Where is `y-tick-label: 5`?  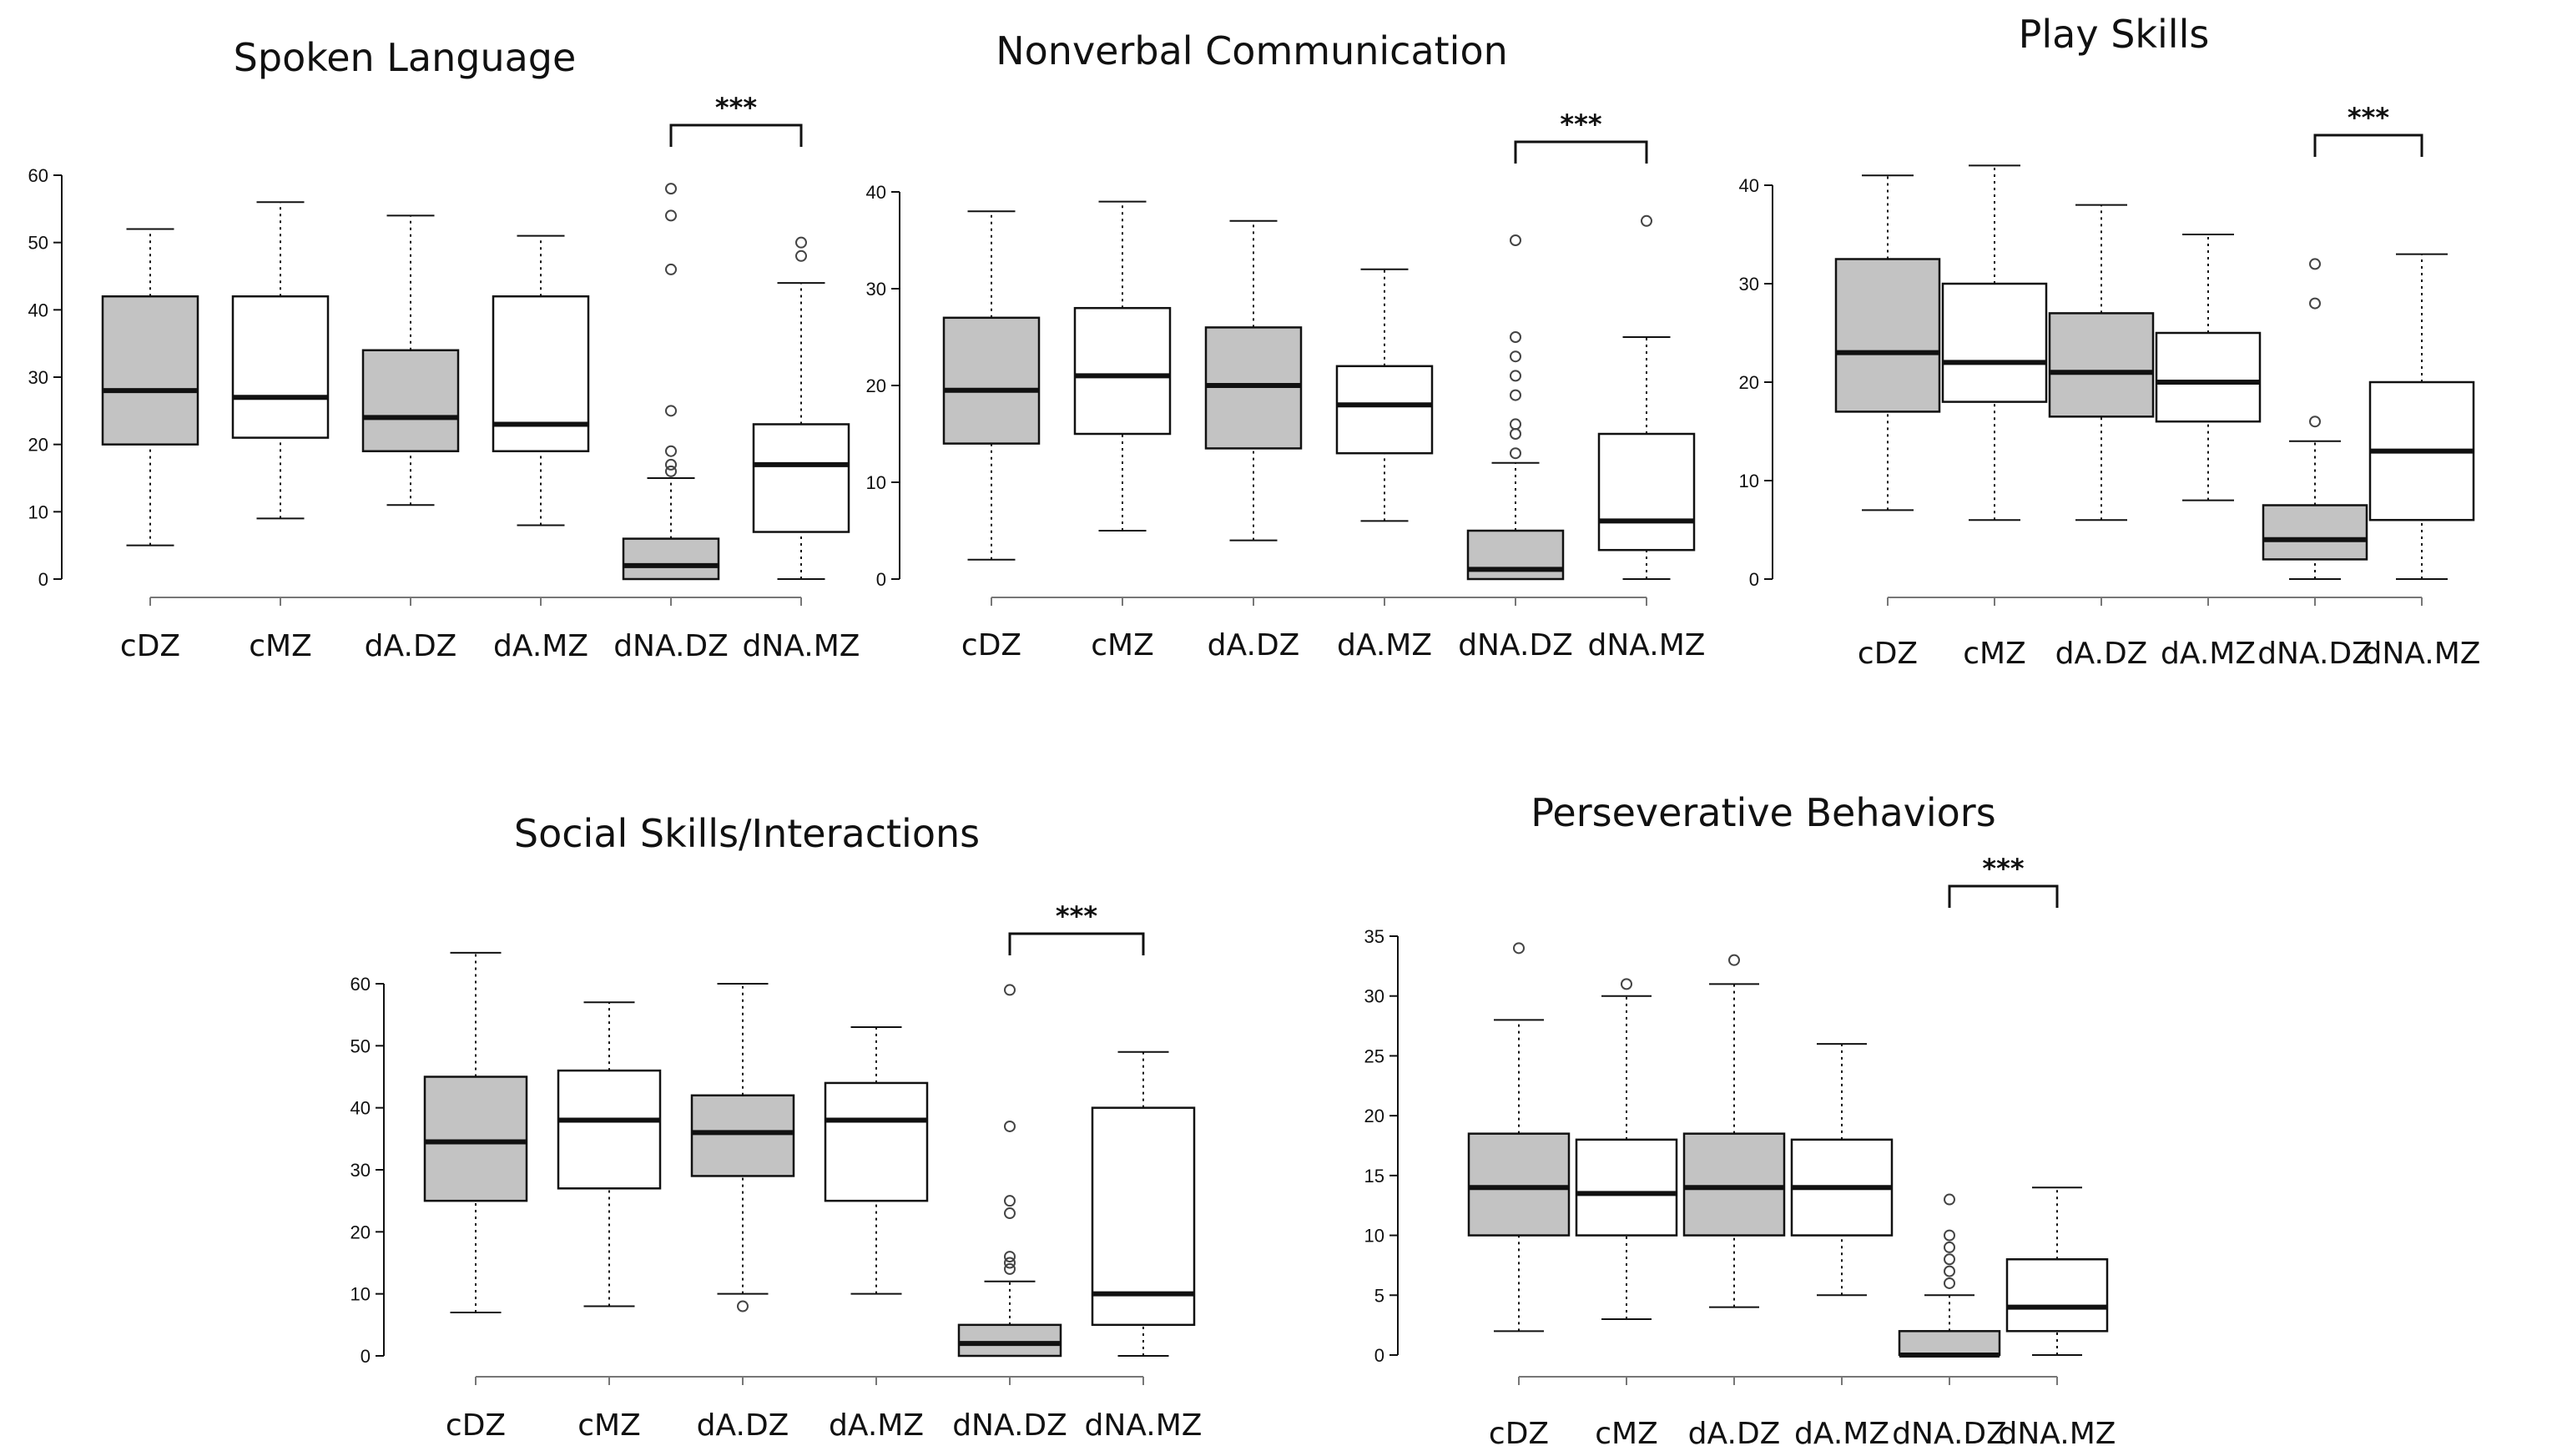
y-tick-label: 5 is located at coordinates (1379, 1295).